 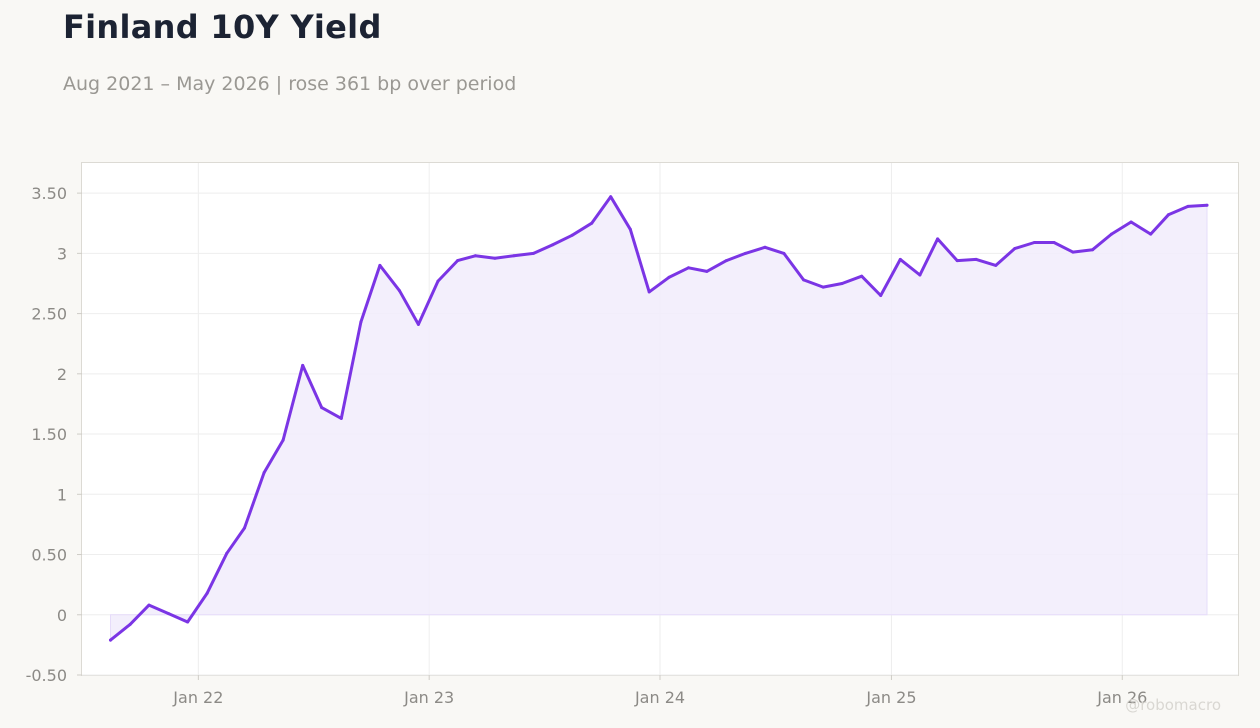 I want to click on y-tick-label: 1, so click(x=62, y=494).